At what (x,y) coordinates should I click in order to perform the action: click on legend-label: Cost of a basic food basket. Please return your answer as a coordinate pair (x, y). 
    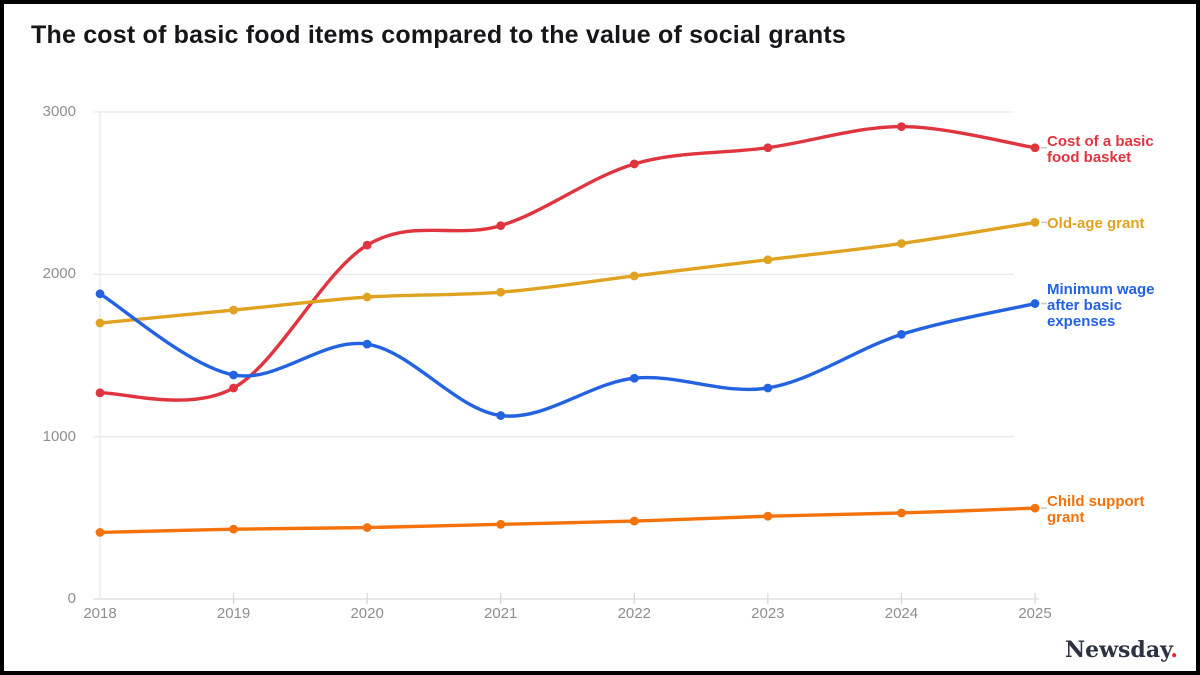
    Looking at the image, I should click on (1100, 149).